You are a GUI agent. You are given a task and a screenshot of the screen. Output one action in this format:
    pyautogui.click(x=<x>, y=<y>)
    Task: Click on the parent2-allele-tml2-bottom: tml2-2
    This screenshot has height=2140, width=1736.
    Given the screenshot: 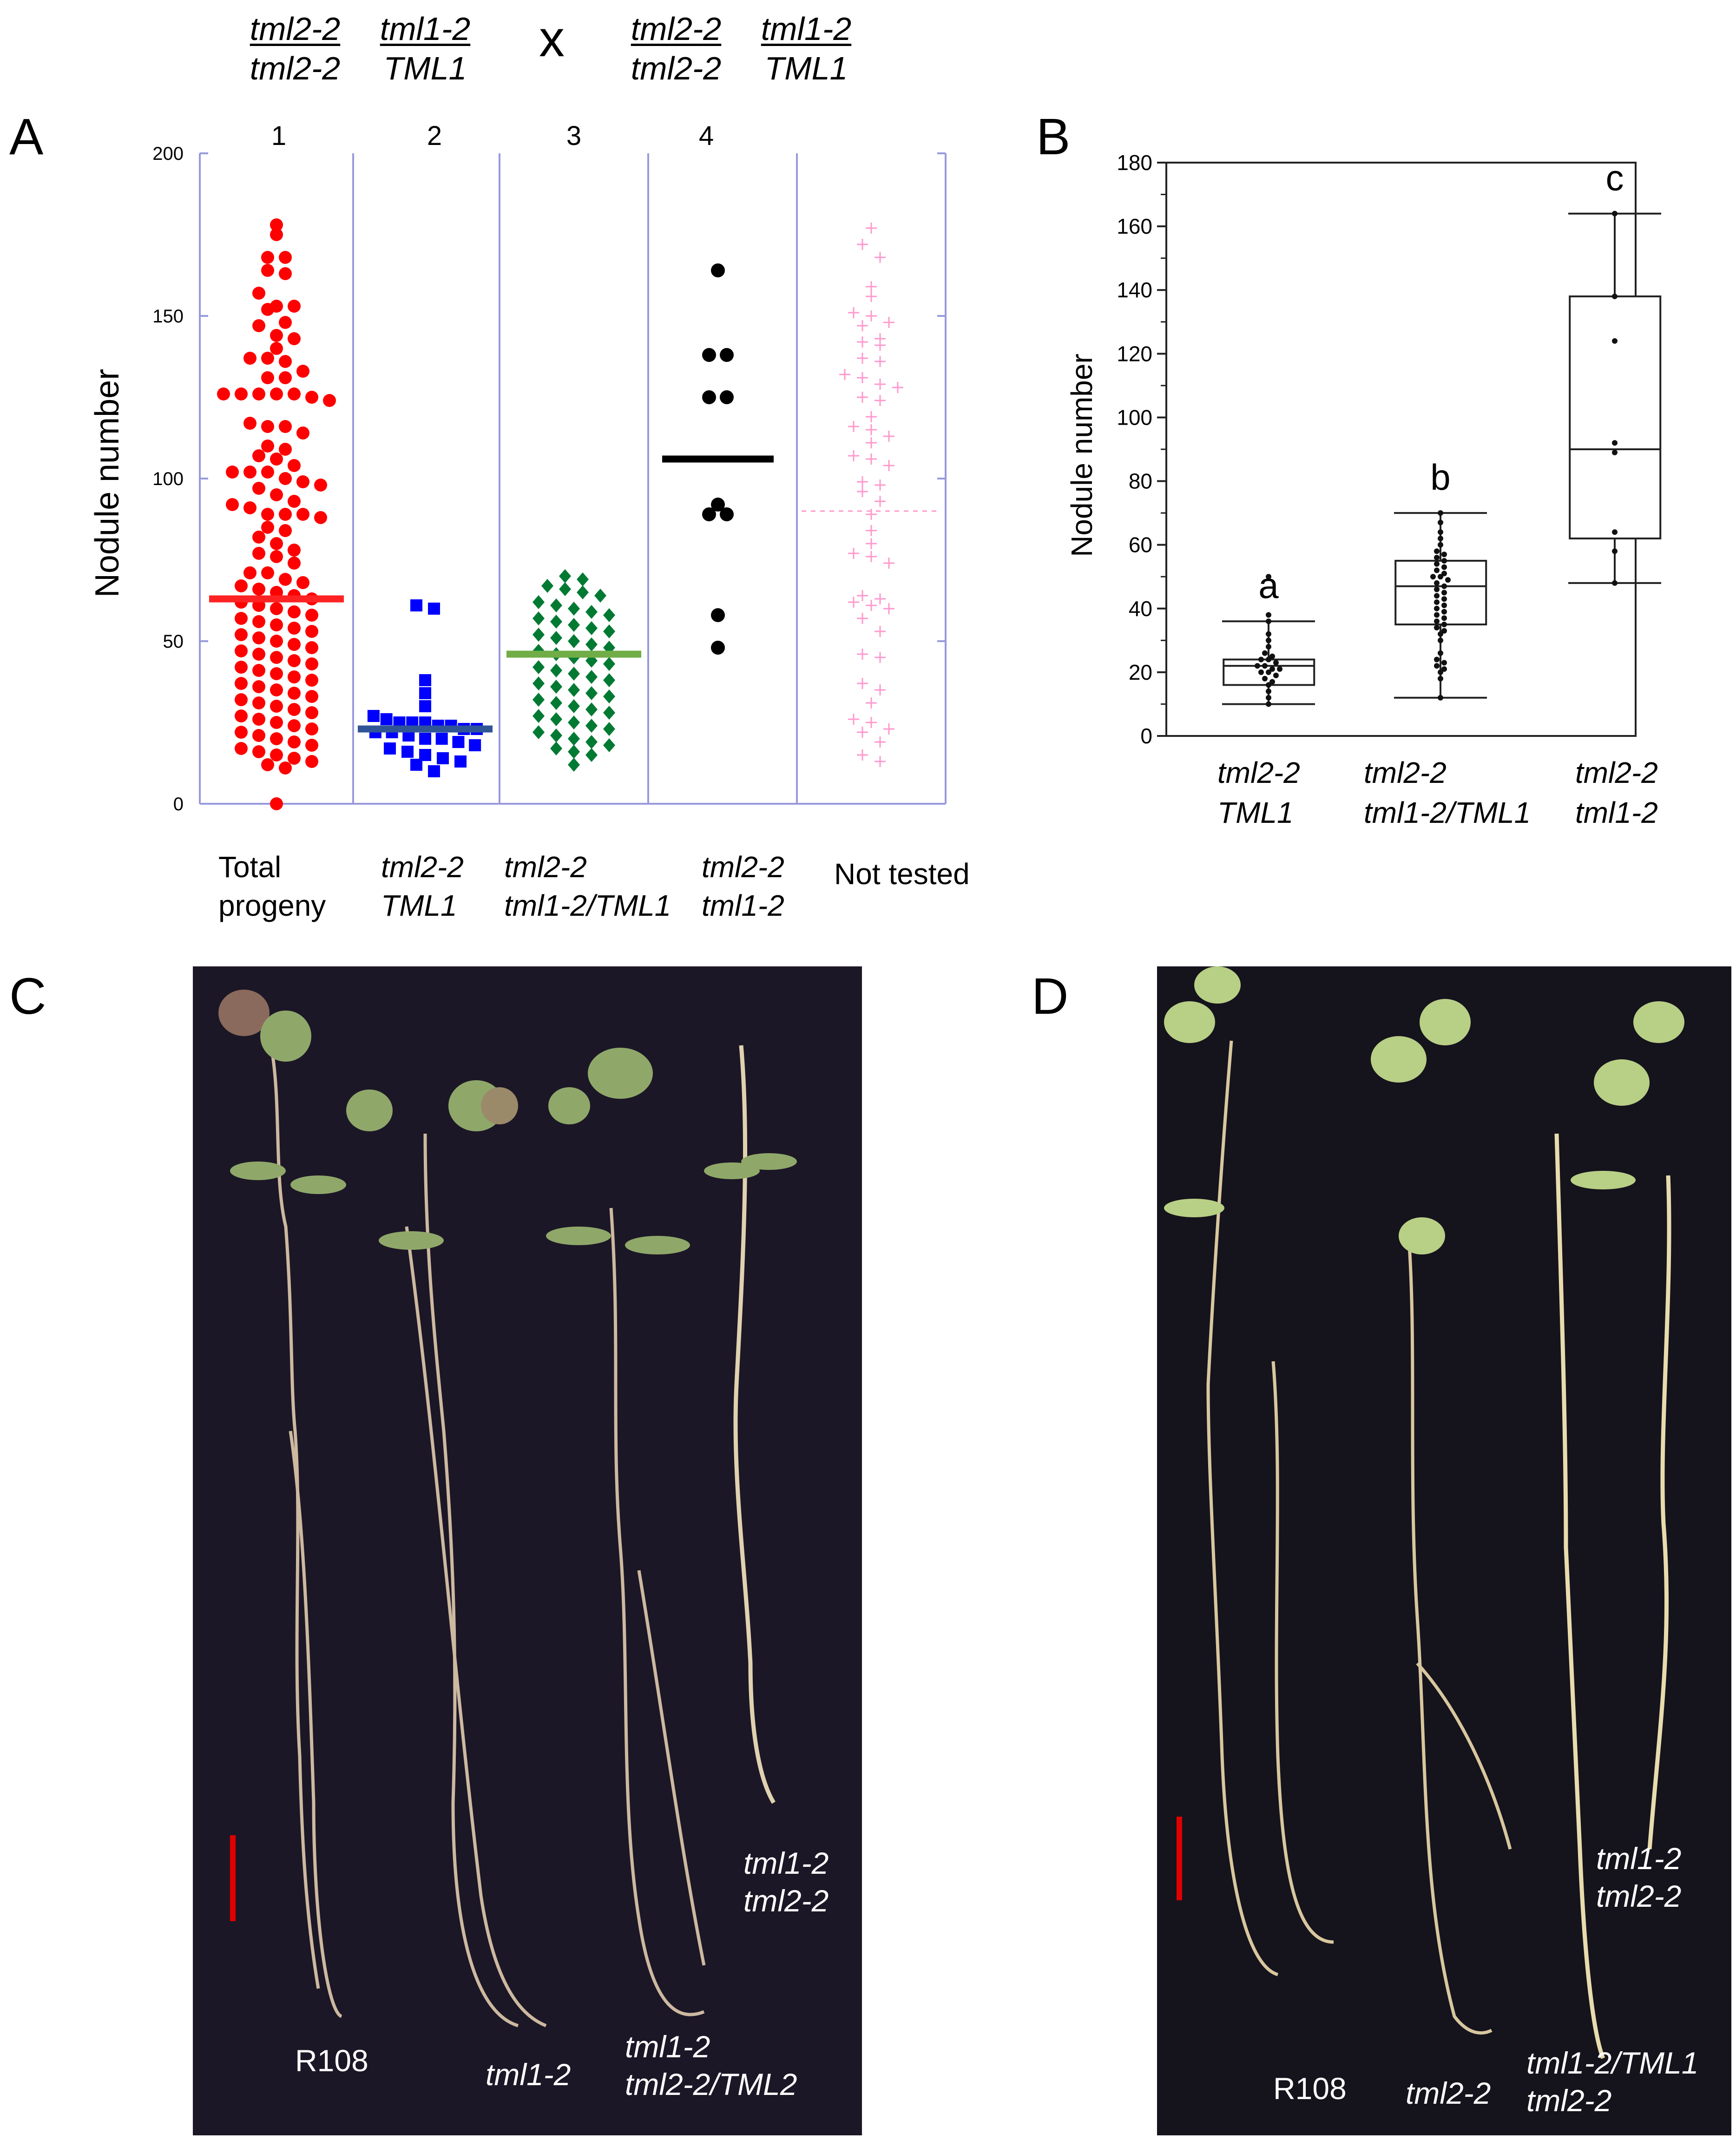 What is the action you would take?
    pyautogui.click(x=676, y=68)
    